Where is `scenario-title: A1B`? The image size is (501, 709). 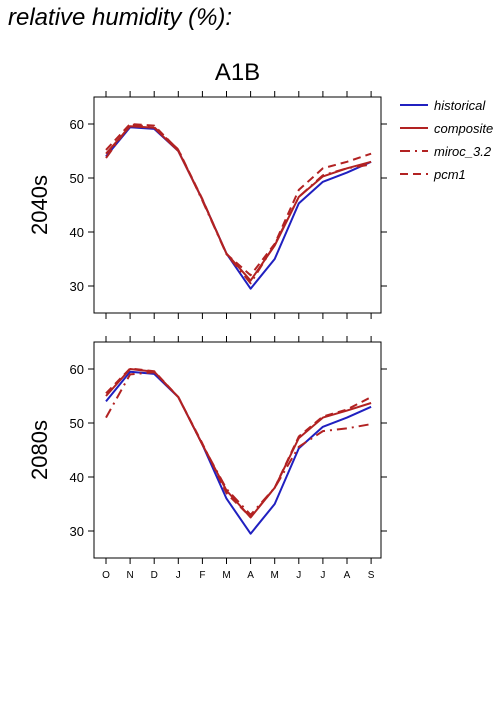
scenario-title: A1B is located at coordinates (237, 72).